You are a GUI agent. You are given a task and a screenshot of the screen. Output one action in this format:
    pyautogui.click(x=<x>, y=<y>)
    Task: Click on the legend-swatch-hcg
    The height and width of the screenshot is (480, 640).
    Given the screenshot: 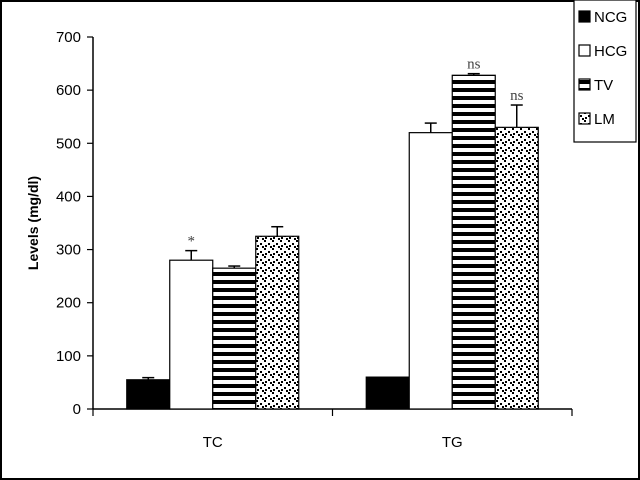 What is the action you would take?
    pyautogui.click(x=584, y=50)
    